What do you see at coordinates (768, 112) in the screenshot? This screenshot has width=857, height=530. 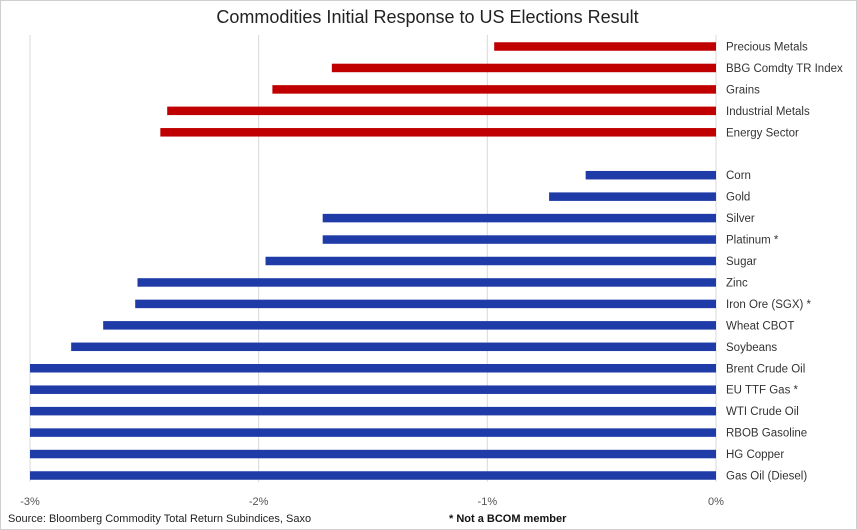 I see `category-label: Industrial Metals` at bounding box center [768, 112].